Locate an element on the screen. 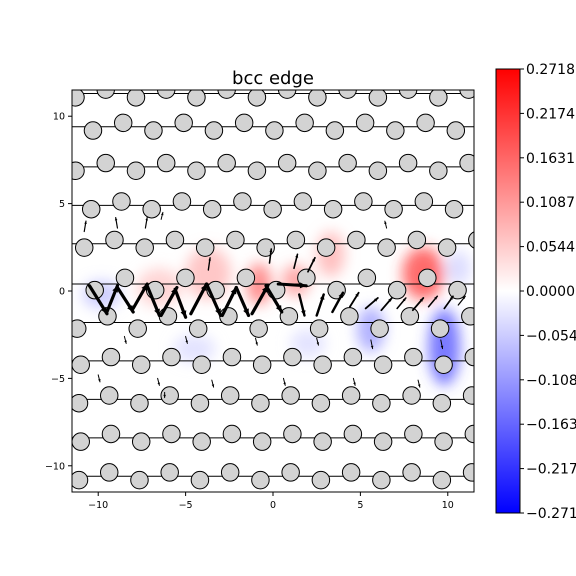 This screenshot has height=576, width=576. colorbar-tick-label: −0.0544 is located at coordinates (551, 336).